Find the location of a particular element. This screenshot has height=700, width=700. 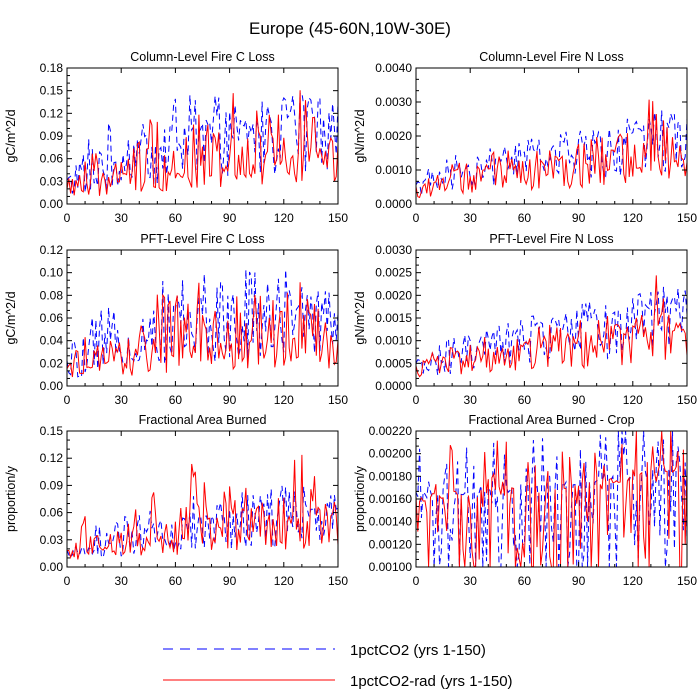

y-tick-label: 0.0015 is located at coordinates (393, 318).